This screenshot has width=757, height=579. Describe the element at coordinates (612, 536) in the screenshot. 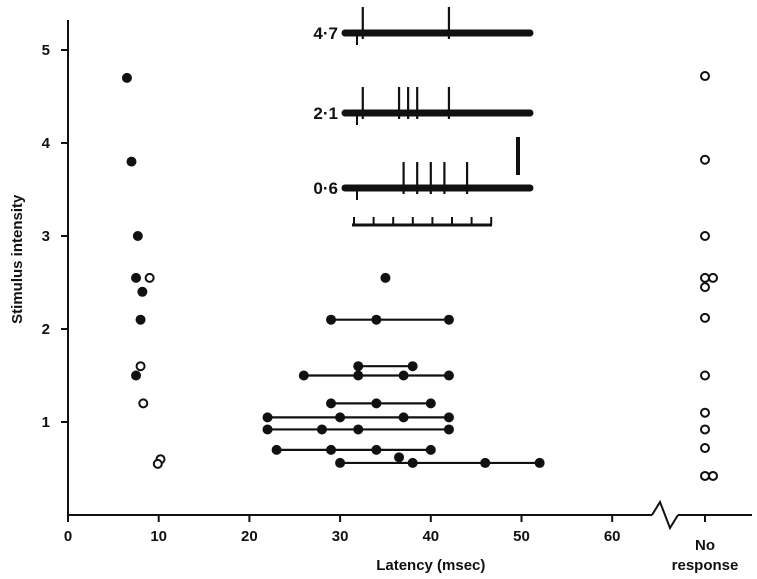

I see `x-tick-label: 60` at that location.